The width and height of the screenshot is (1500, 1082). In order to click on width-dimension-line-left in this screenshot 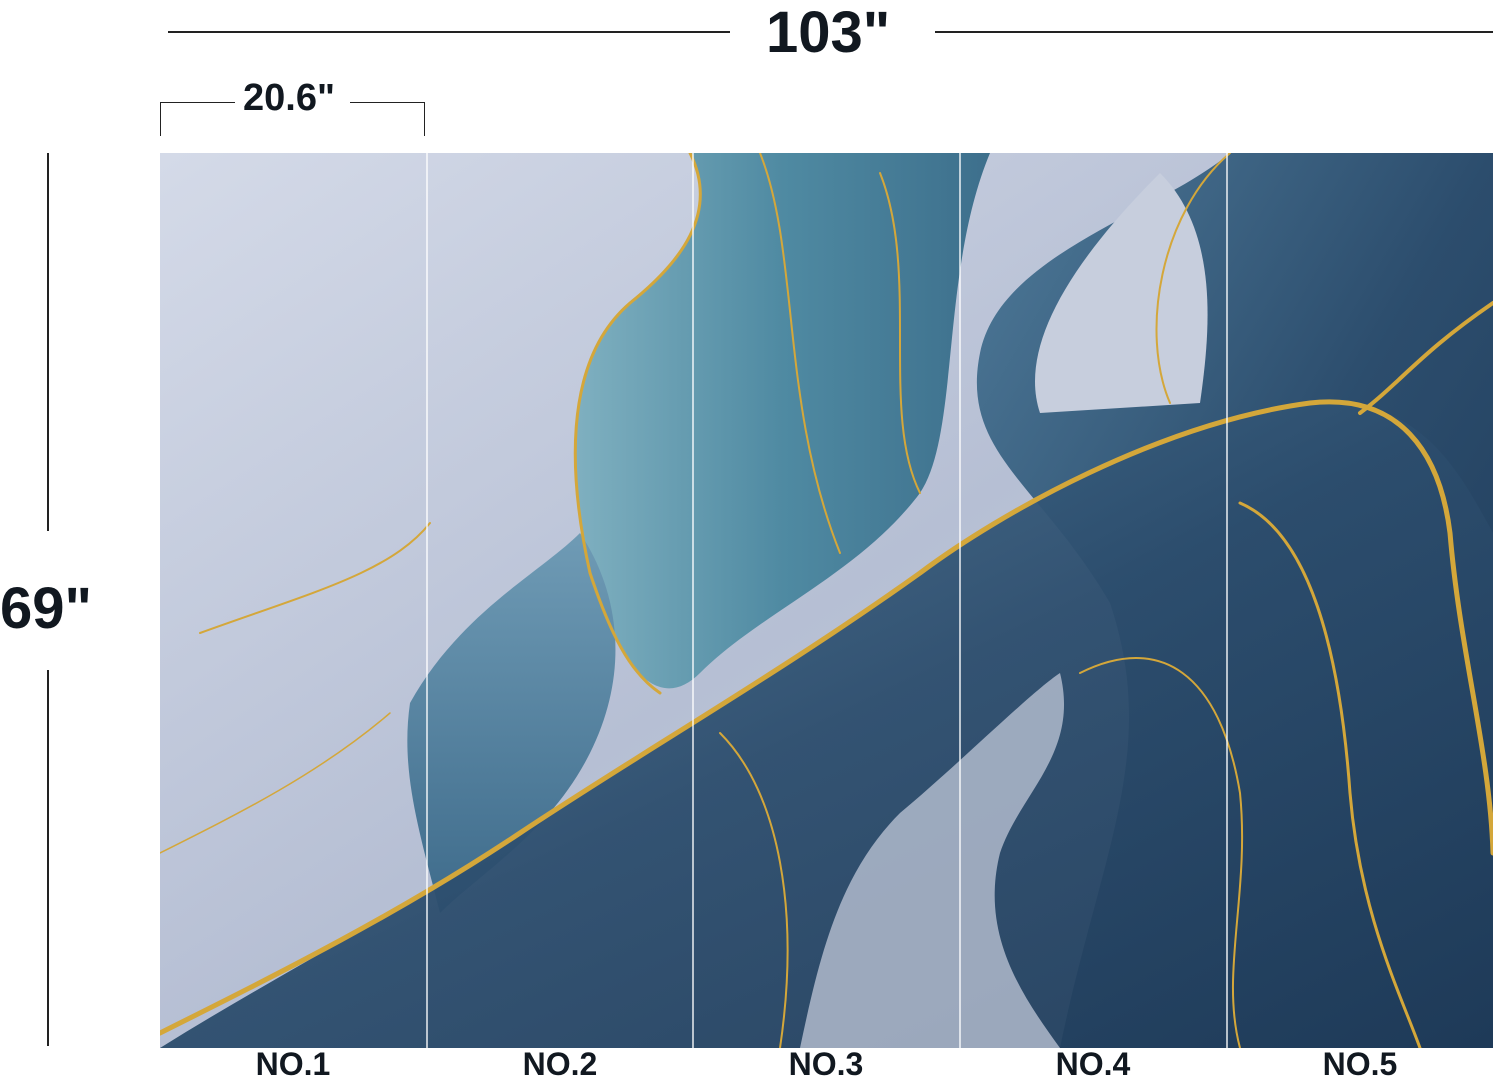, I will do `click(449, 32)`.